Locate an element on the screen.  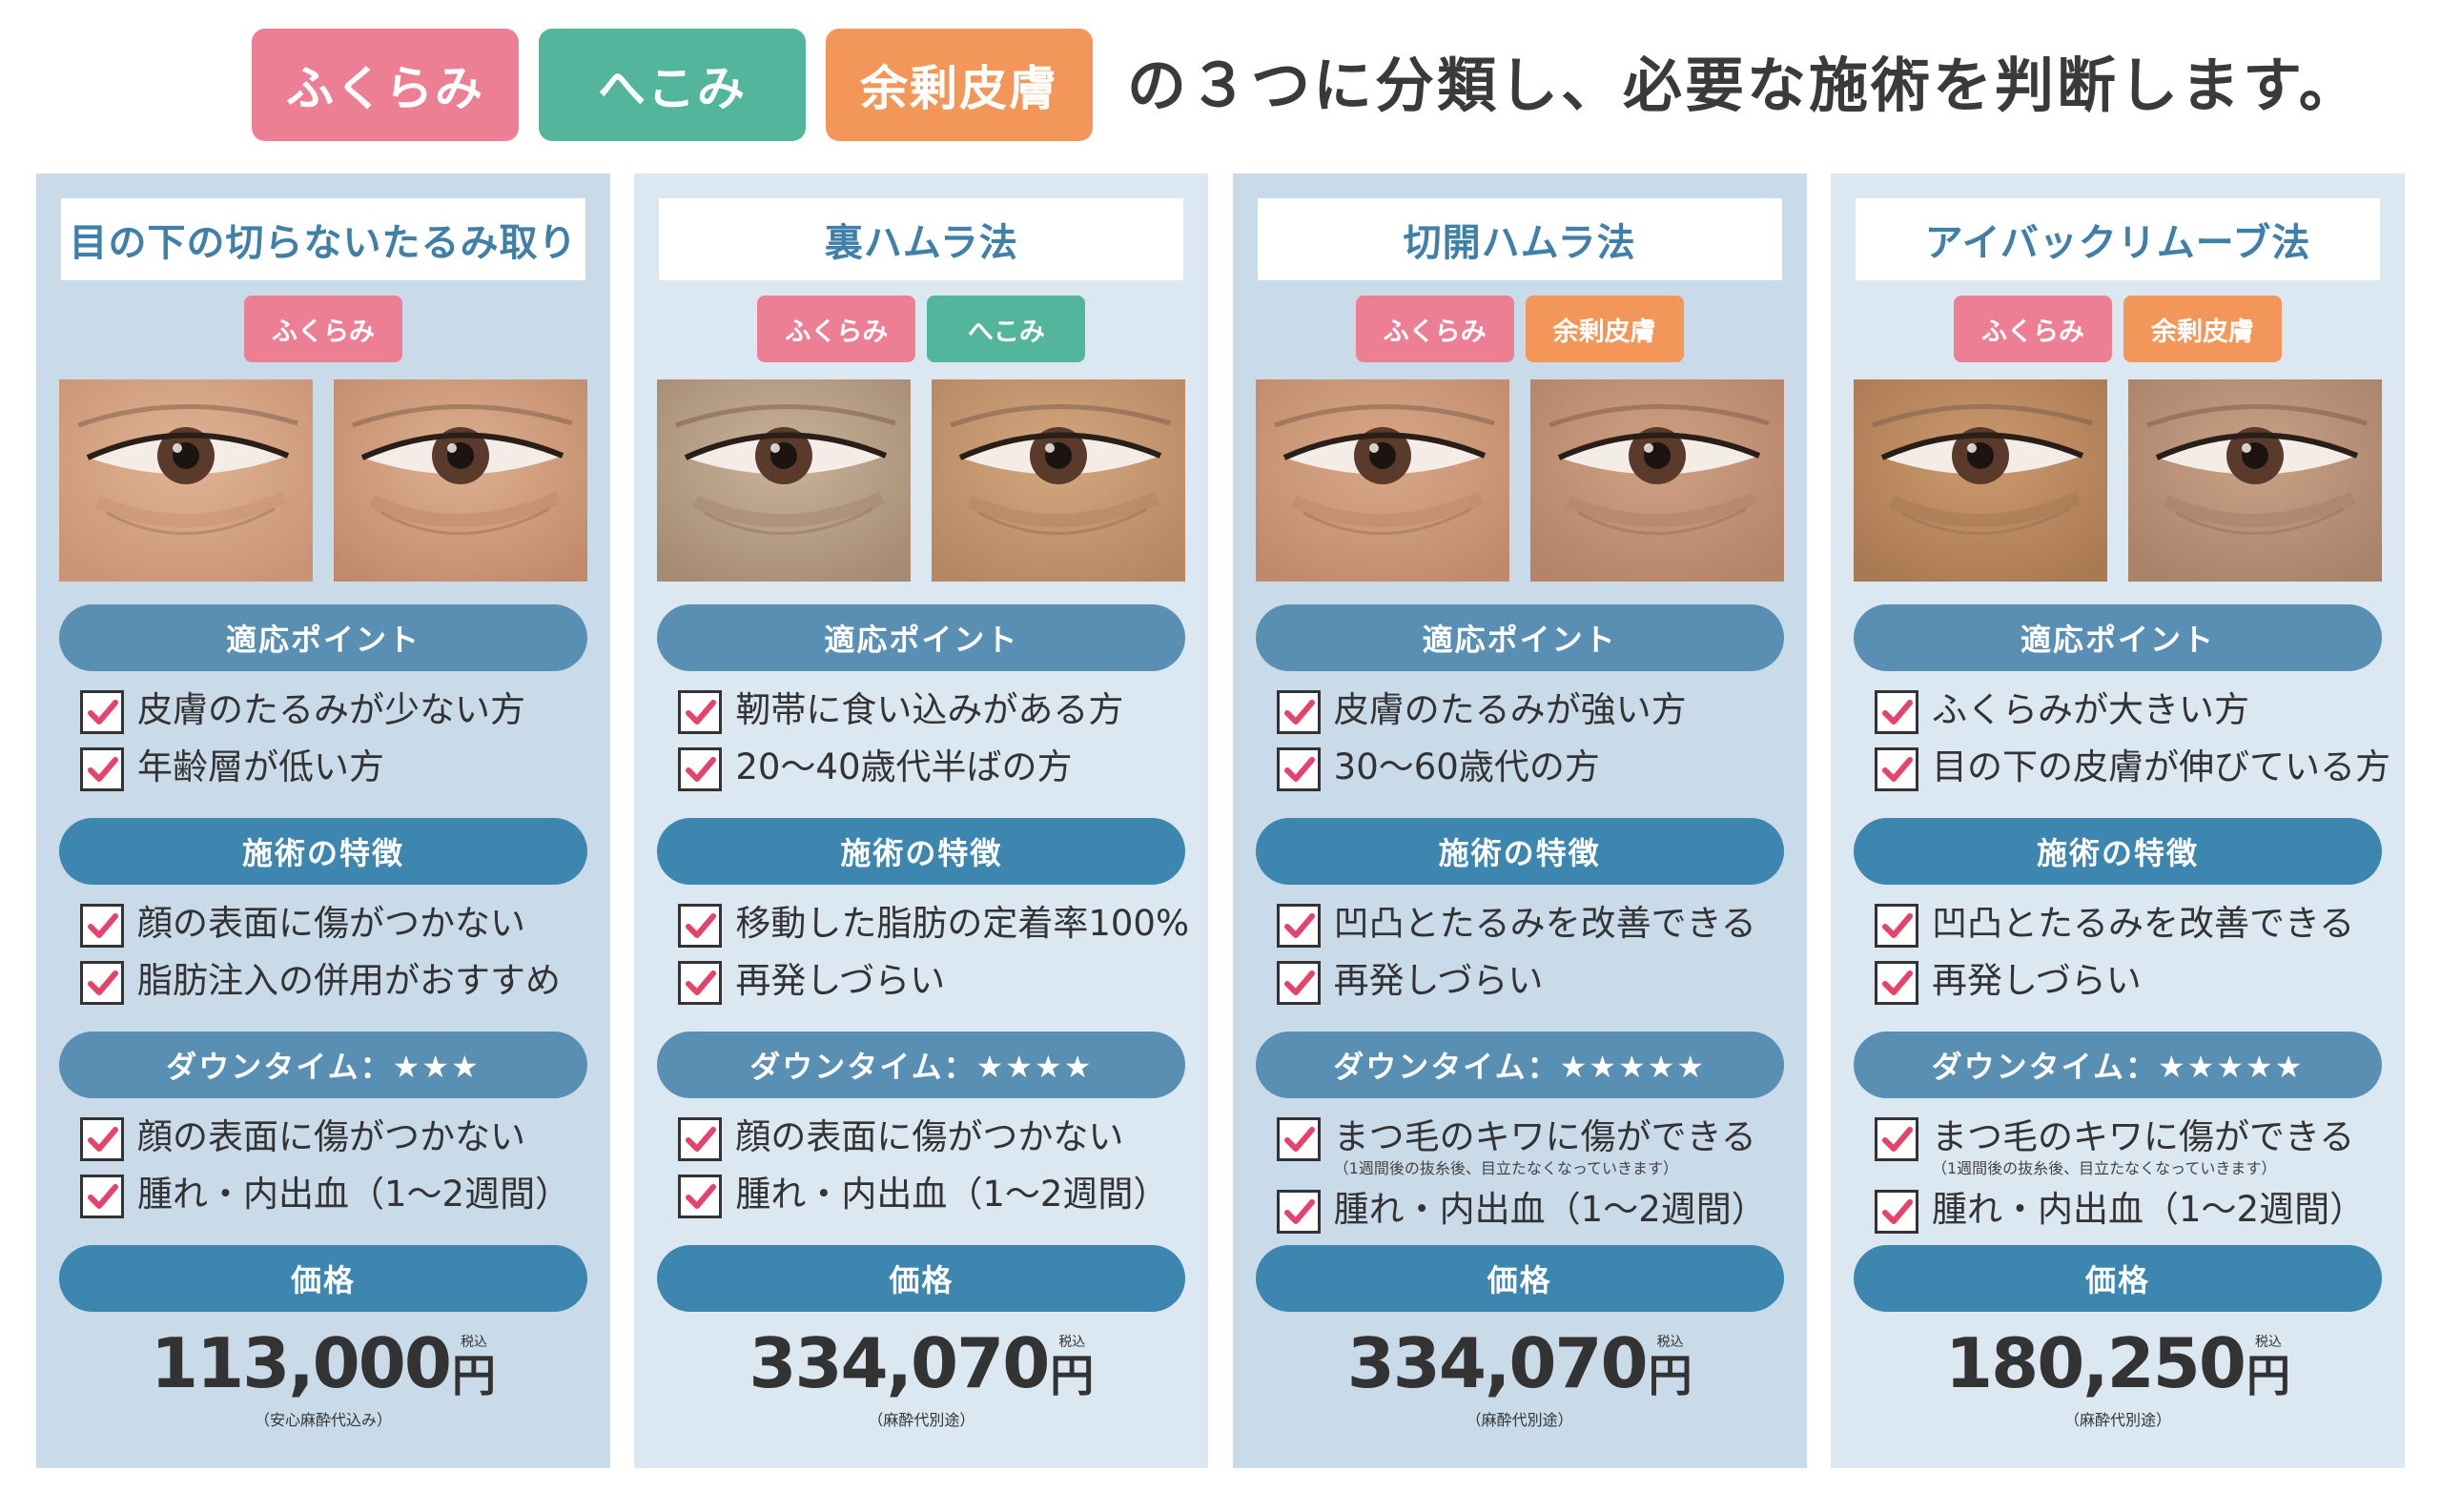
list-item-text: 移動した脂肪の定着率100% is located at coordinates (962, 923).